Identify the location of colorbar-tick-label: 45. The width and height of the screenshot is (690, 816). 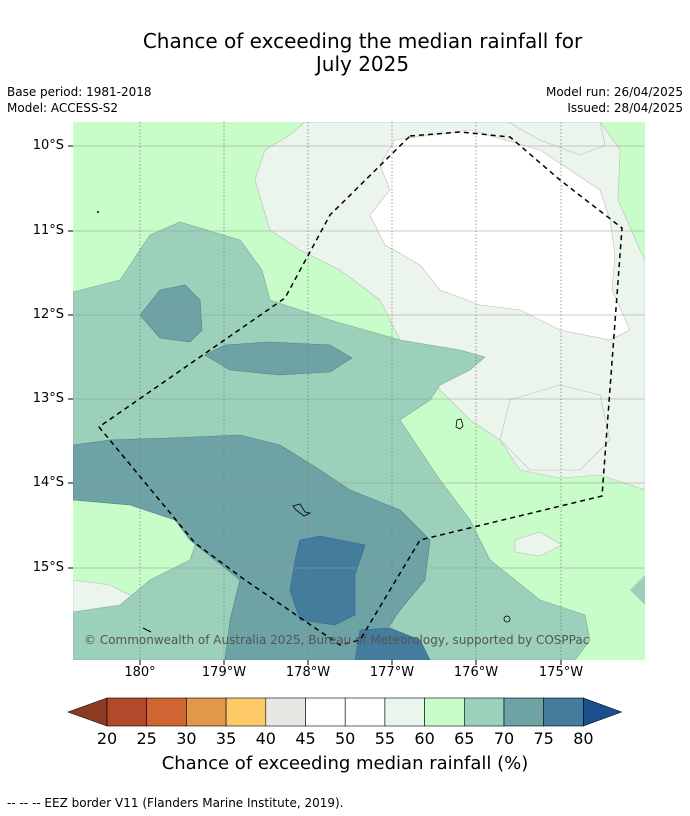
(305, 738).